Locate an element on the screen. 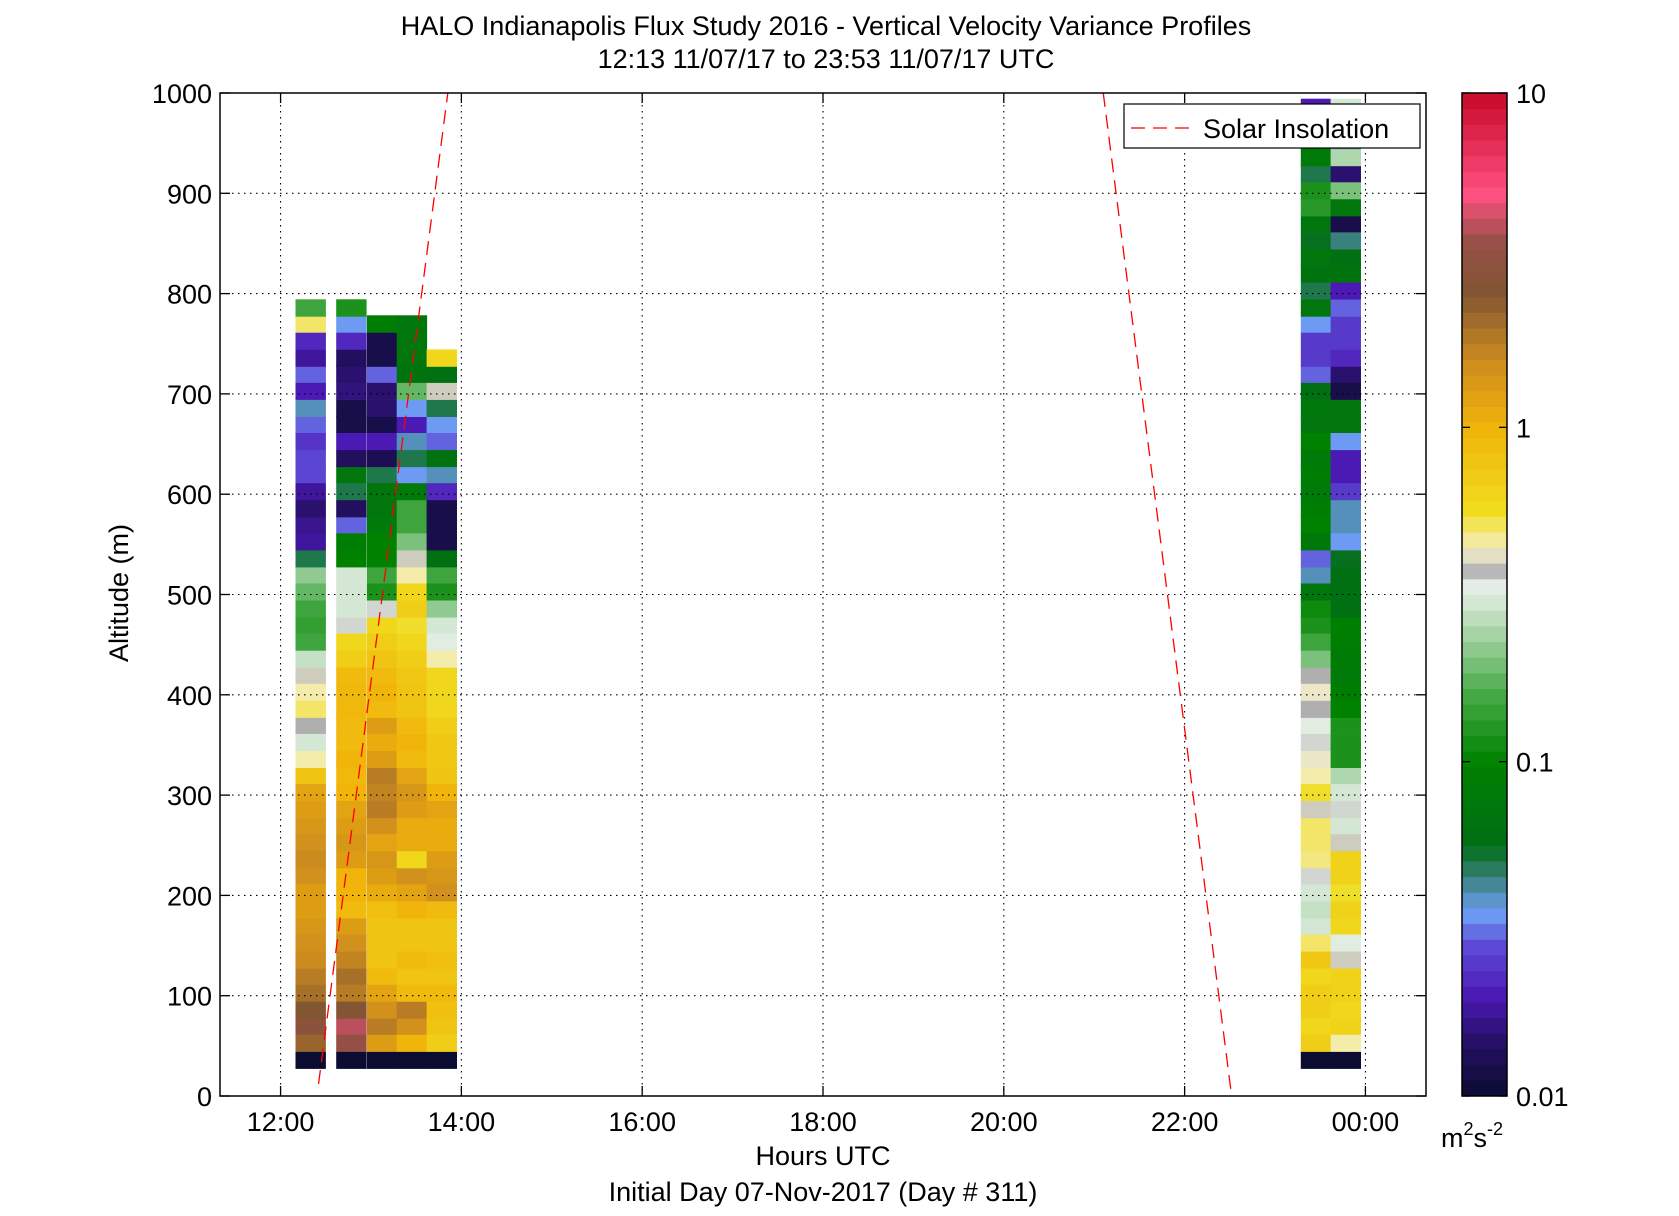  x-tick-label: 22:00 is located at coordinates (1185, 1122).